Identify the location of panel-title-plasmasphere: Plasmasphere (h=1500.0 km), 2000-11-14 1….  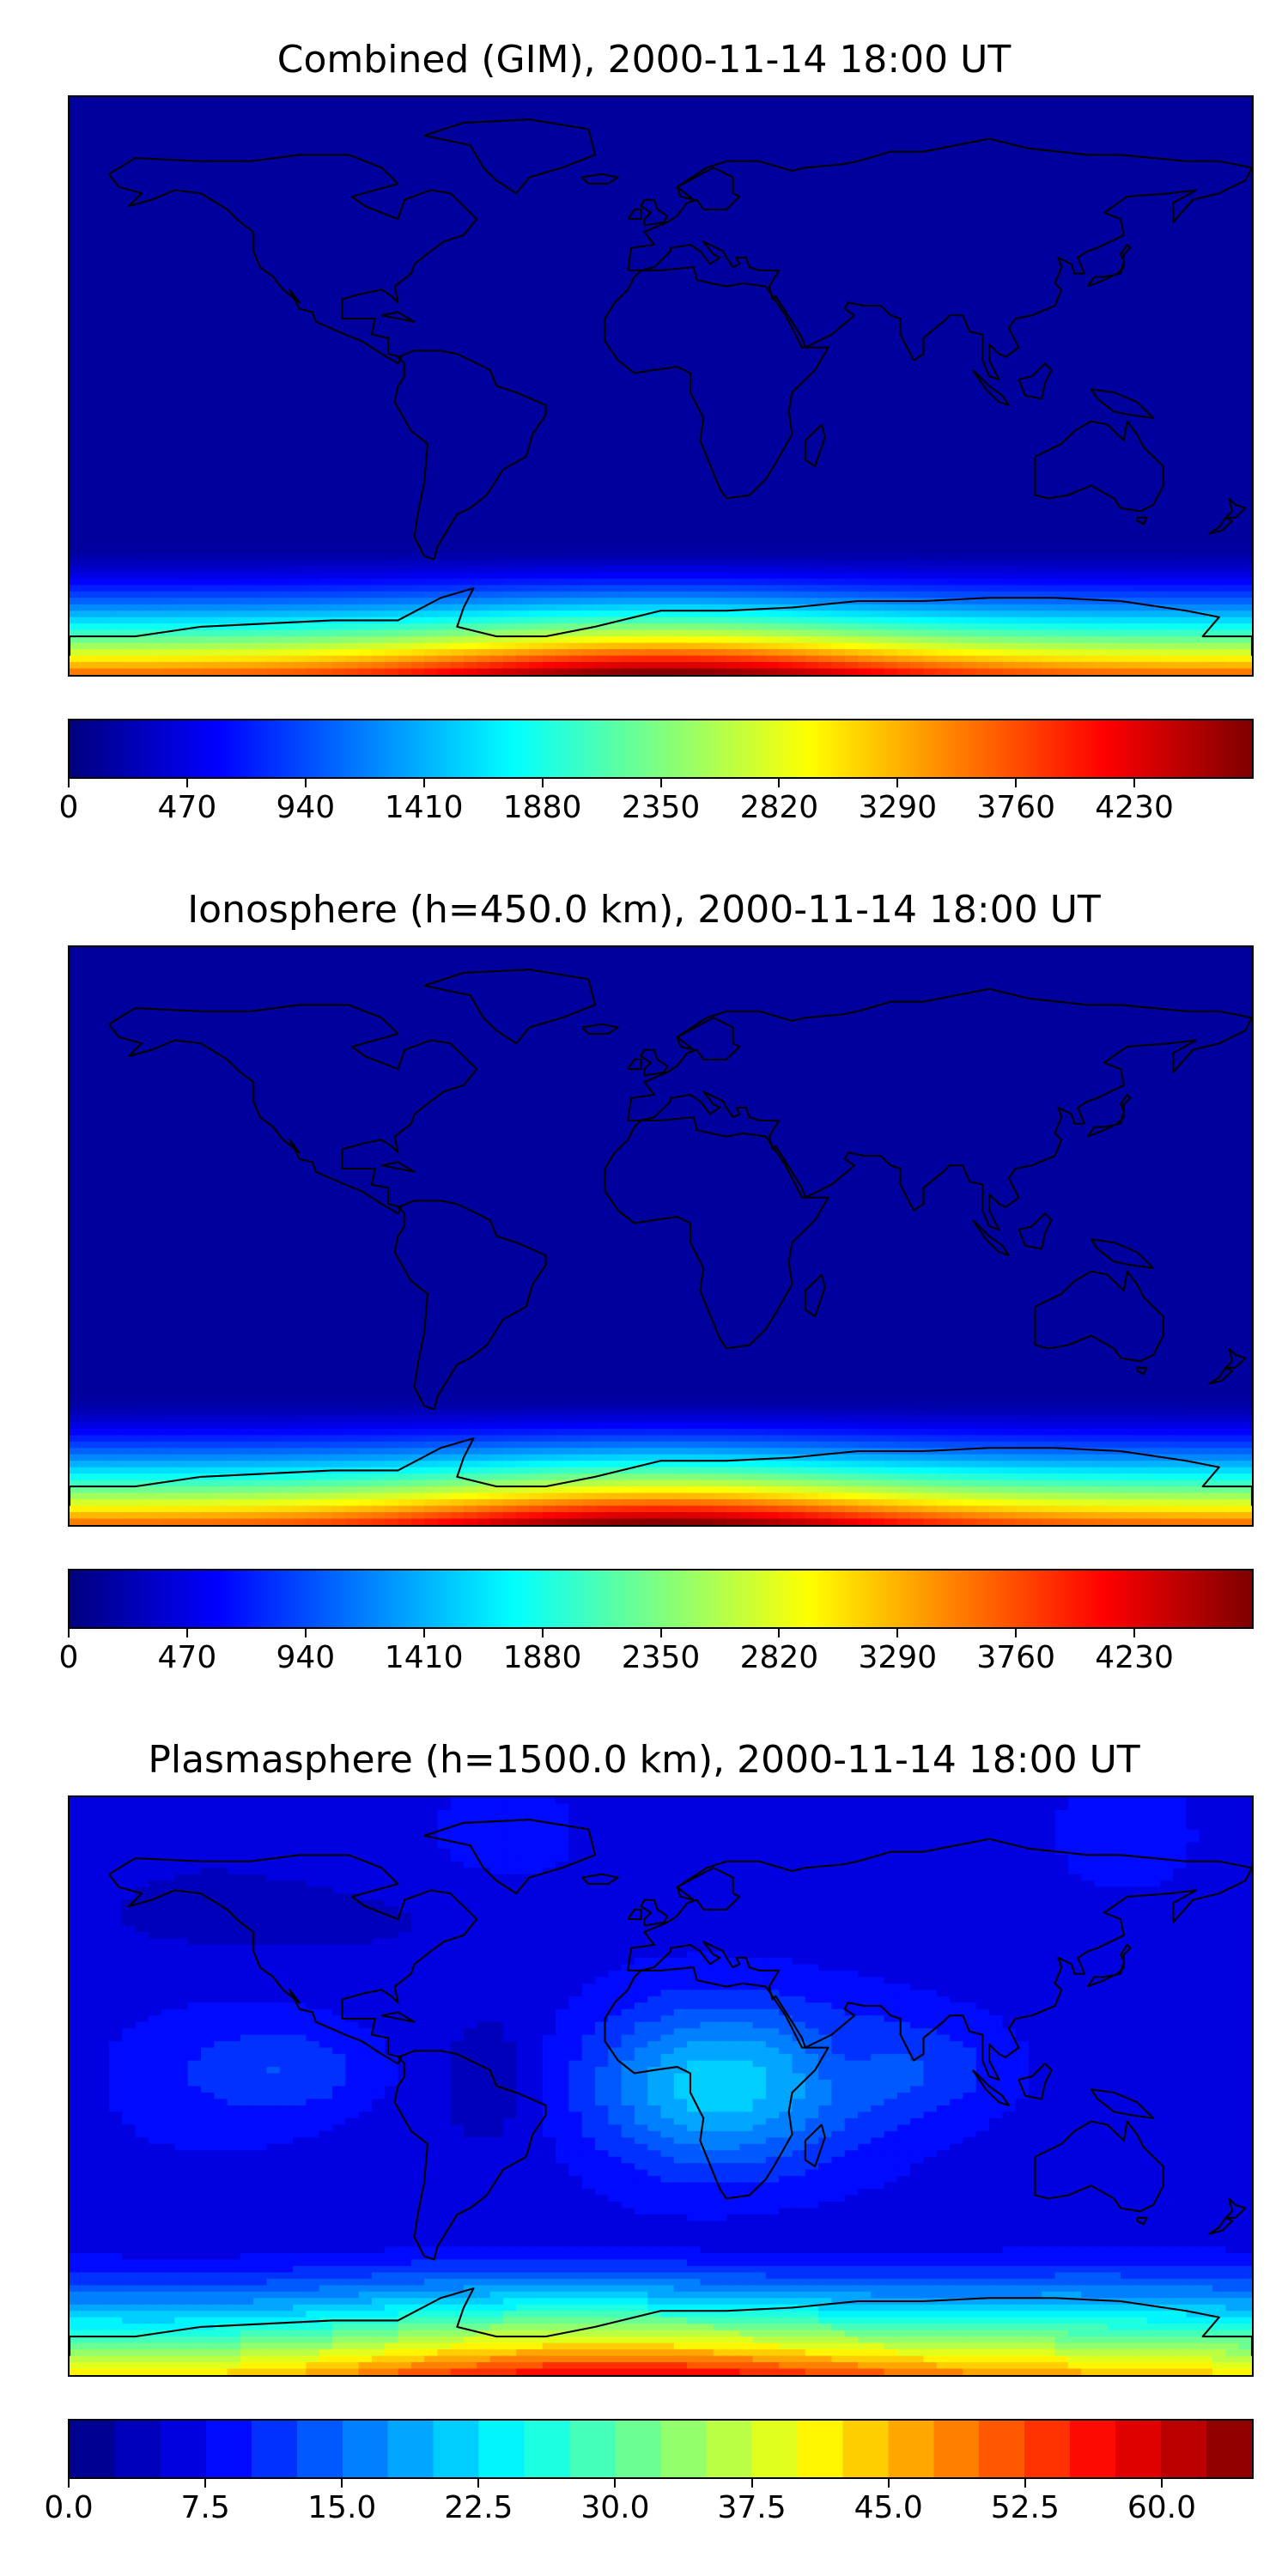
(644, 1761).